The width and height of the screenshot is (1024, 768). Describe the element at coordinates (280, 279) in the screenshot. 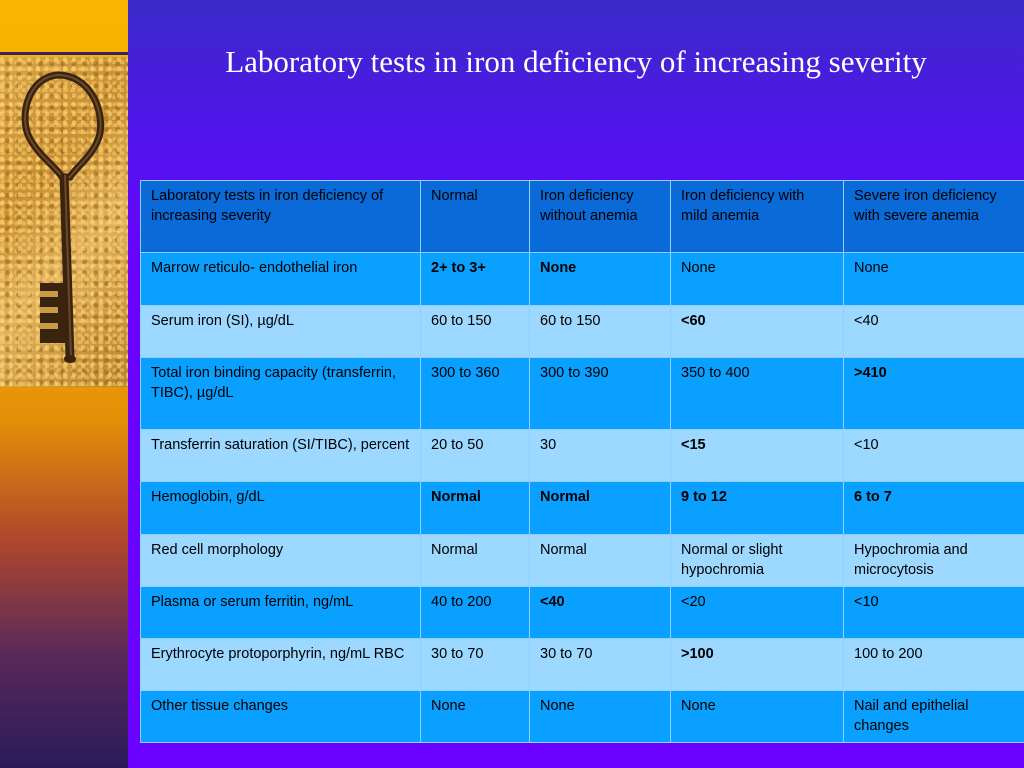

I see `row-label-cell: Marrow reticulo- endothelial iron` at that location.